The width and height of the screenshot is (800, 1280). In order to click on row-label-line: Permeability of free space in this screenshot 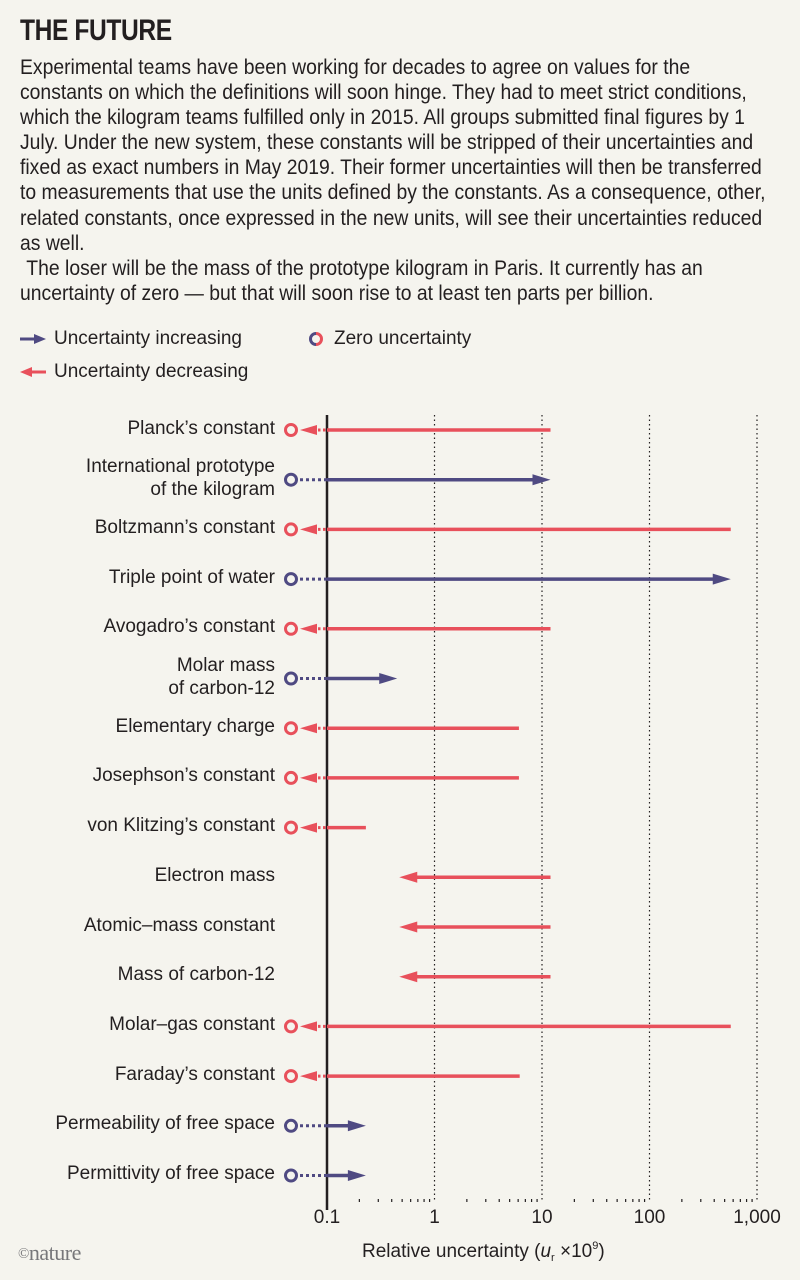, I will do `click(165, 1124)`.